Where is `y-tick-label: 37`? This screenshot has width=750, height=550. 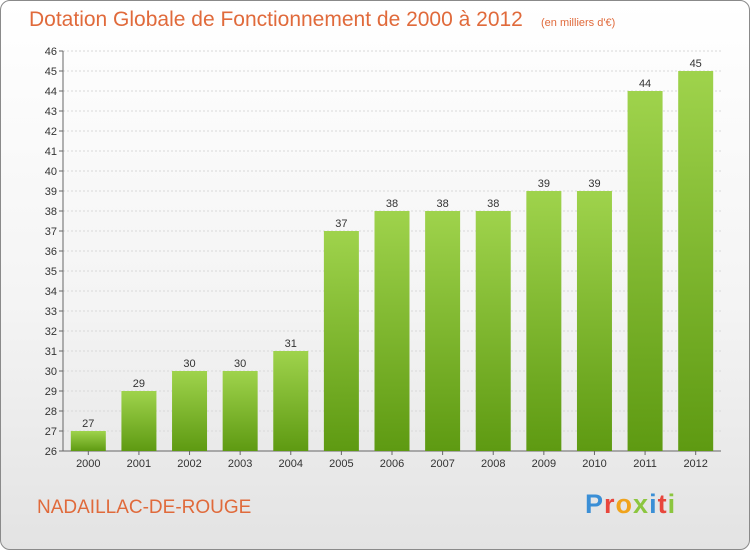
y-tick-label: 37 is located at coordinates (51, 232).